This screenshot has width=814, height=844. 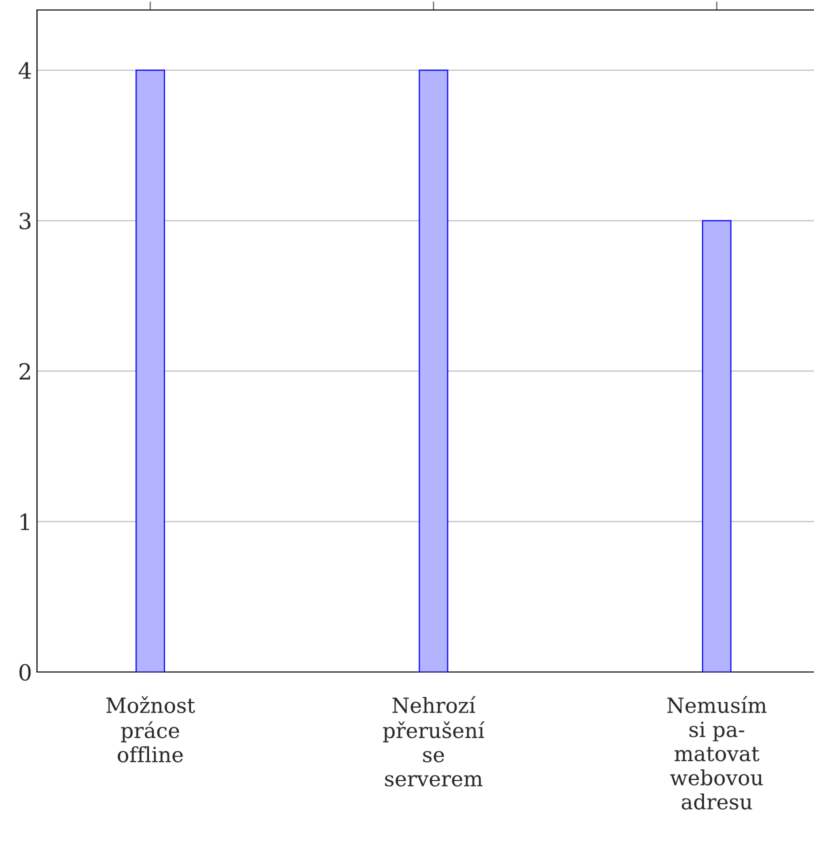 I want to click on x-tick-label: Možnost práce offline, so click(x=151, y=729).